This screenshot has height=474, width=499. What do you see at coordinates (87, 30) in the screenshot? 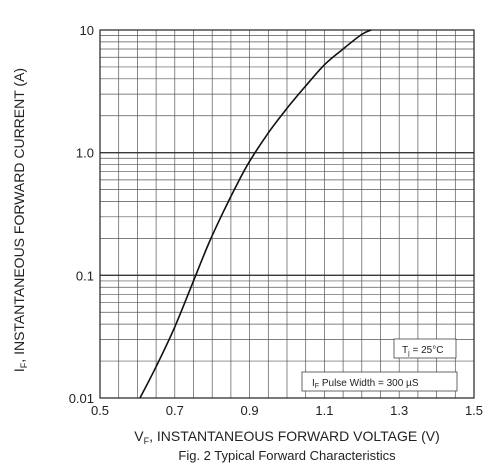
I see `y-tick-label: 10` at bounding box center [87, 30].